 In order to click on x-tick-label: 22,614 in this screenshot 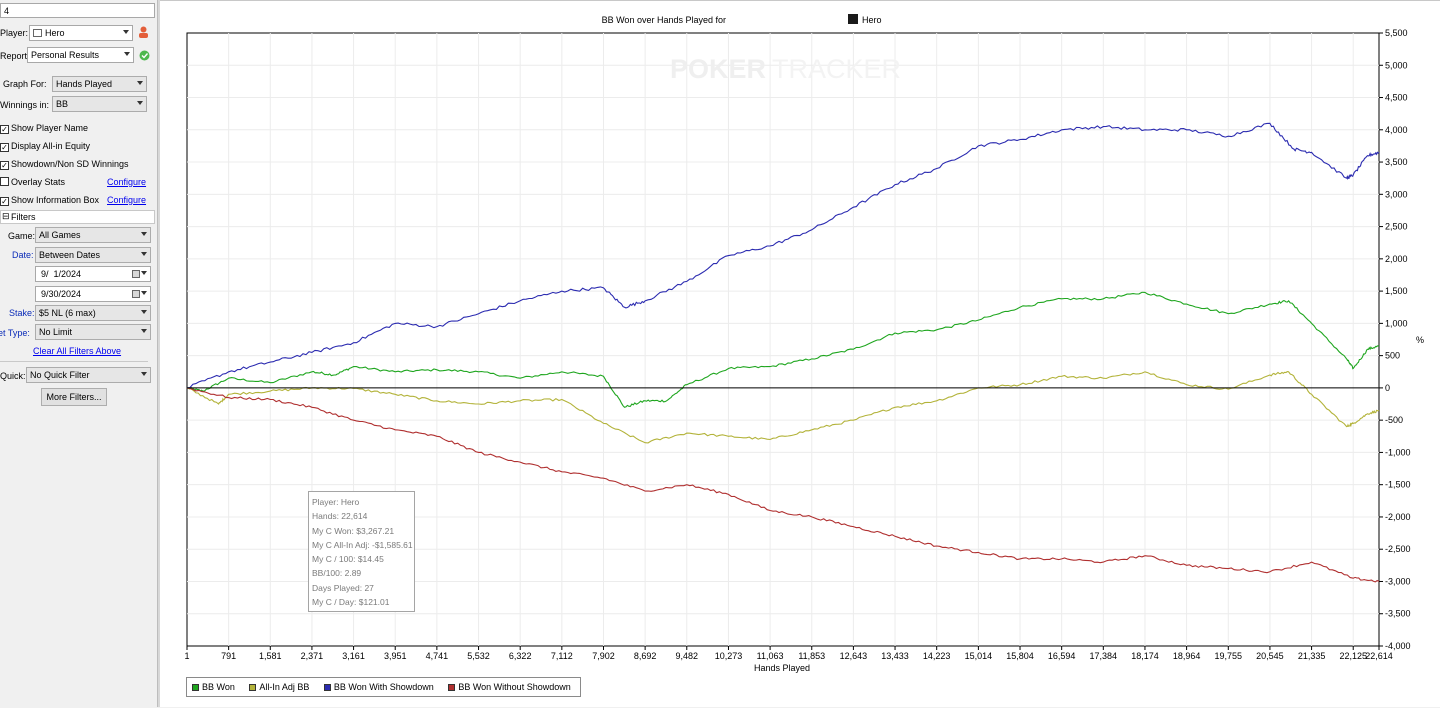, I will do `click(1379, 656)`.